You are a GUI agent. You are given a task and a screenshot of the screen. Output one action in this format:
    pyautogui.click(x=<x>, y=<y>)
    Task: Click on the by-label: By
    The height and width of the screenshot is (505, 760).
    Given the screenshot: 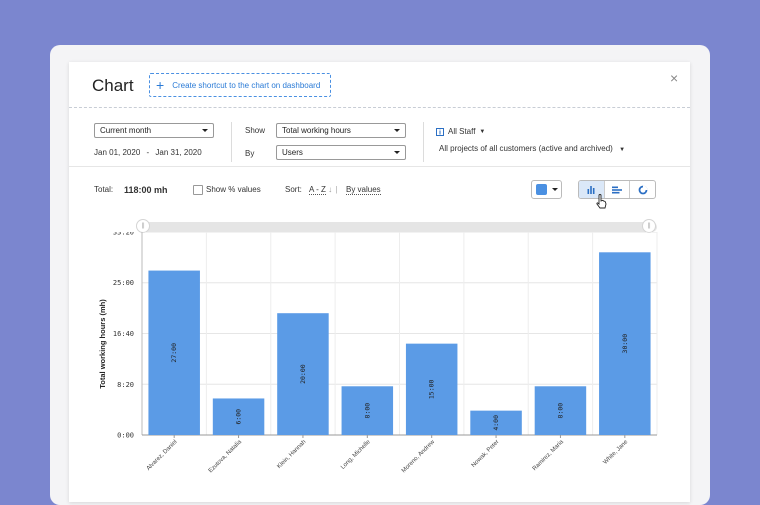 What is the action you would take?
    pyautogui.click(x=250, y=153)
    